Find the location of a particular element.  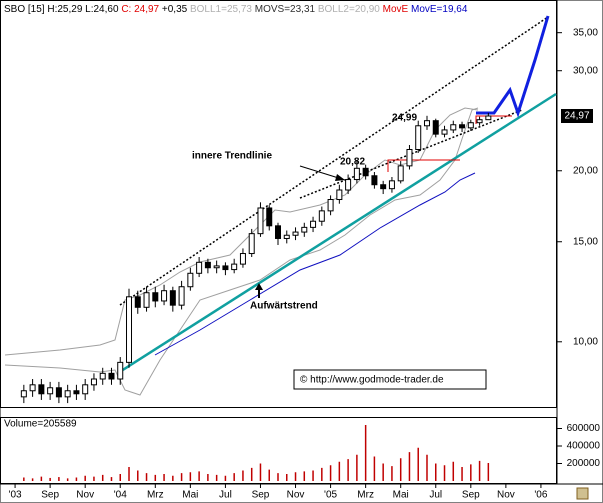

x-tick-label: '06 is located at coordinates (540, 495).